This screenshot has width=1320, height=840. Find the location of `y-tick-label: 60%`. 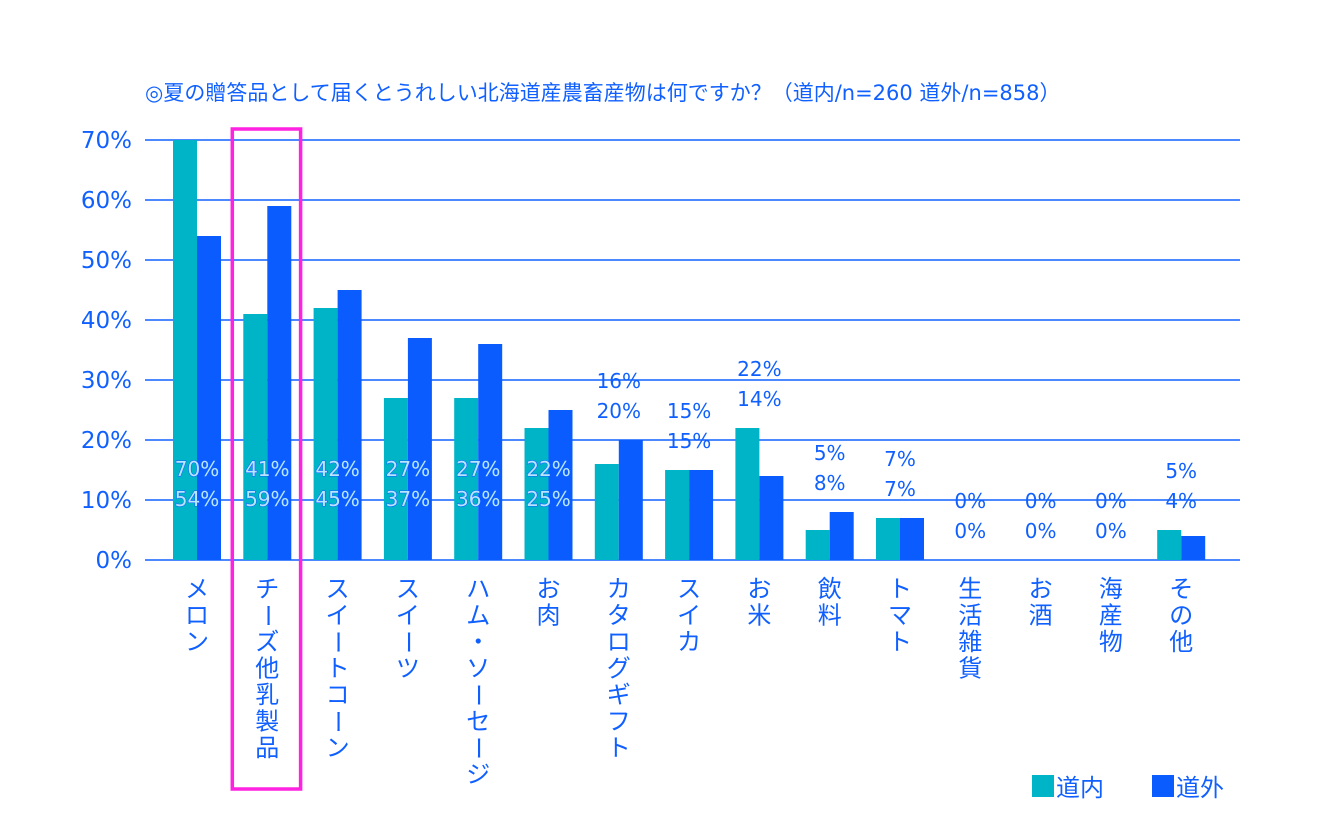

y-tick-label: 60% is located at coordinates (106, 201).